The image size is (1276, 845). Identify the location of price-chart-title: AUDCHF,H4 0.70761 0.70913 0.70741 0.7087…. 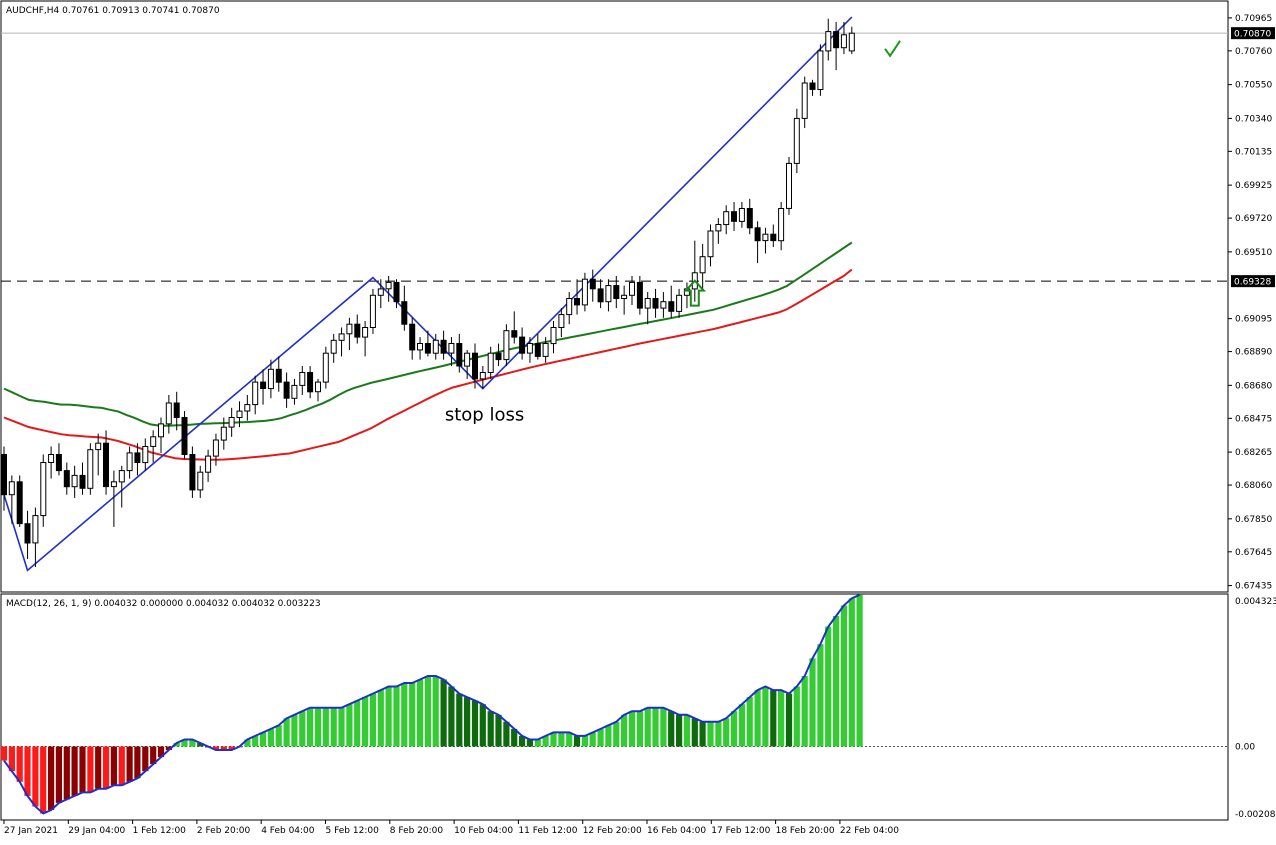
(113, 11).